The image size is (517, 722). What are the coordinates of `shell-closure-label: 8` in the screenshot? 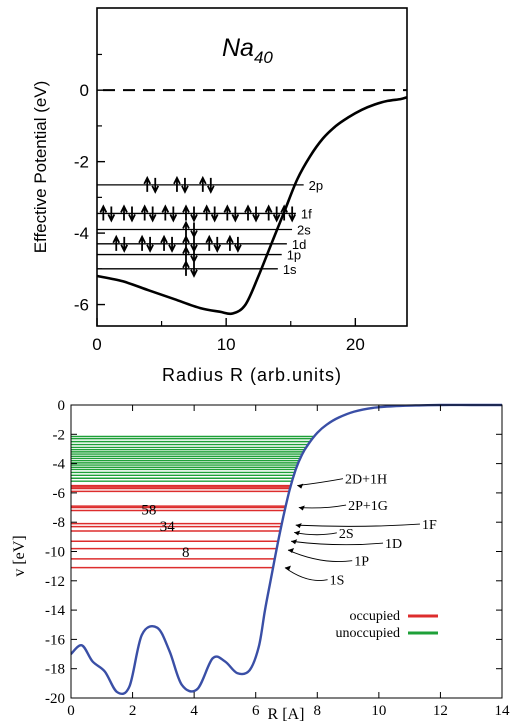 It's located at (186, 553).